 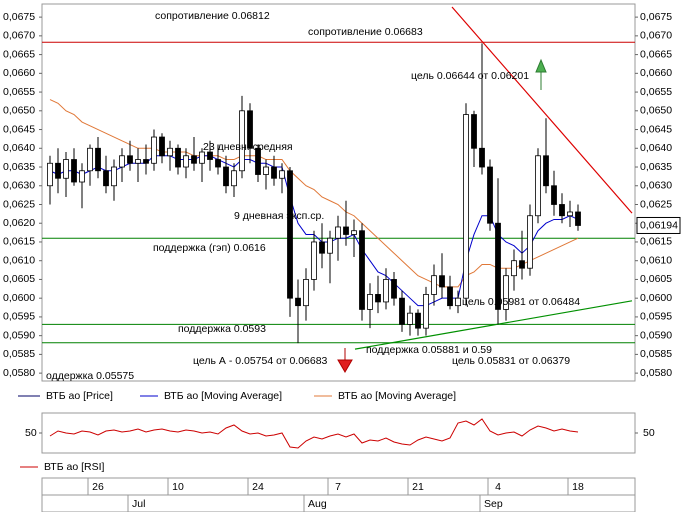 What do you see at coordinates (521, 302) in the screenshot?
I see `annotation: цель 0.05981 от 0.06484` at bounding box center [521, 302].